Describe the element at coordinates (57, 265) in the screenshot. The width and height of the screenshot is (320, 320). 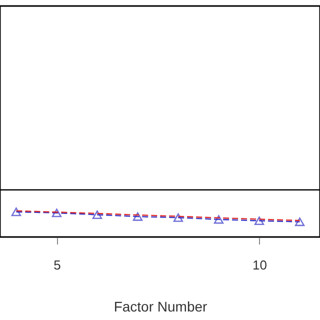
I see `x-tick-label: 5` at that location.